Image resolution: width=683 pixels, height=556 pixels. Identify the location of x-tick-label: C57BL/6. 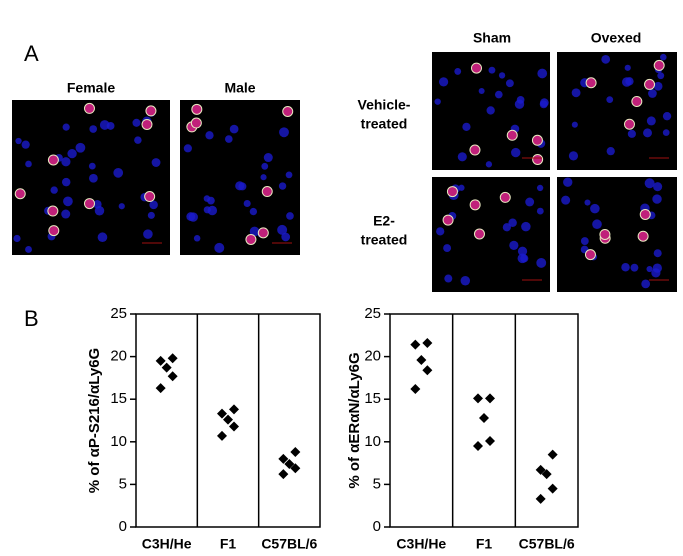
(289, 544).